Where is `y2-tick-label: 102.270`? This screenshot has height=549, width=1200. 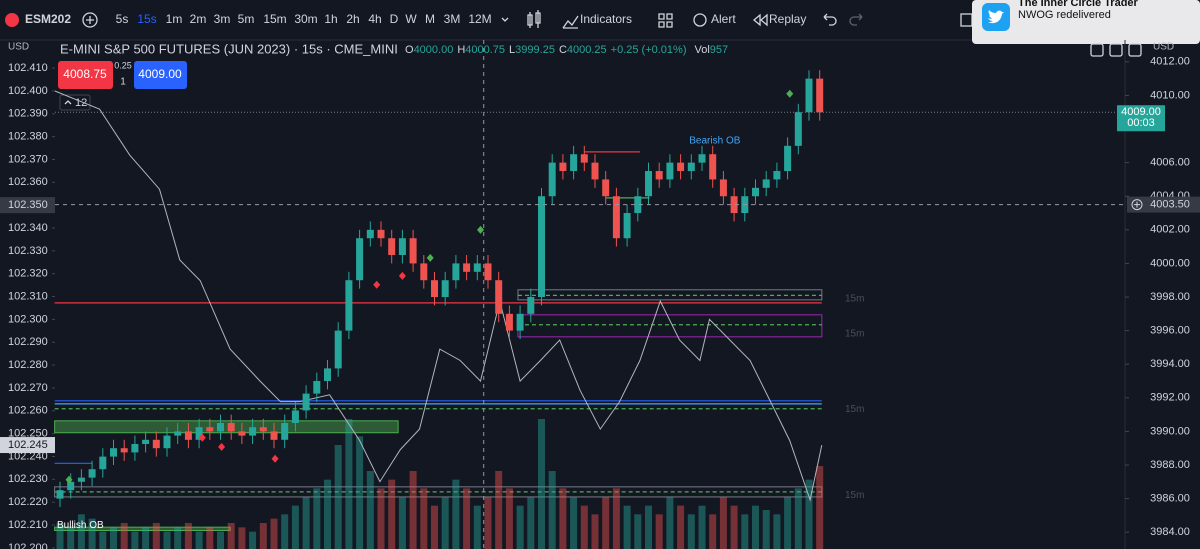
y2-tick-label: 102.270 is located at coordinates (28, 388).